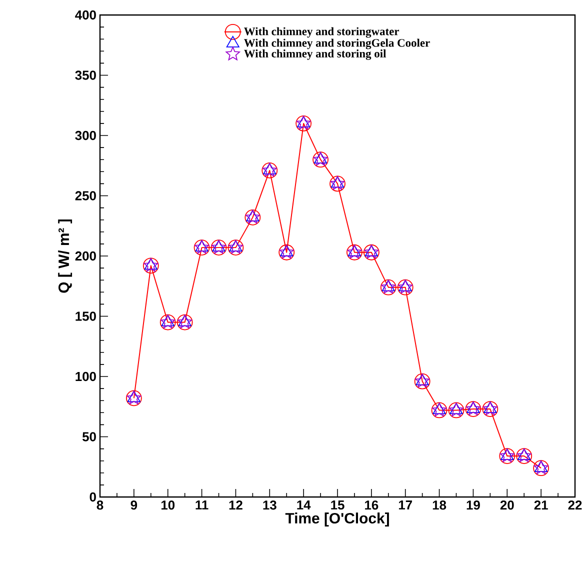  Describe the element at coordinates (473, 505) in the screenshot. I see `x-tick-label: 19` at that location.